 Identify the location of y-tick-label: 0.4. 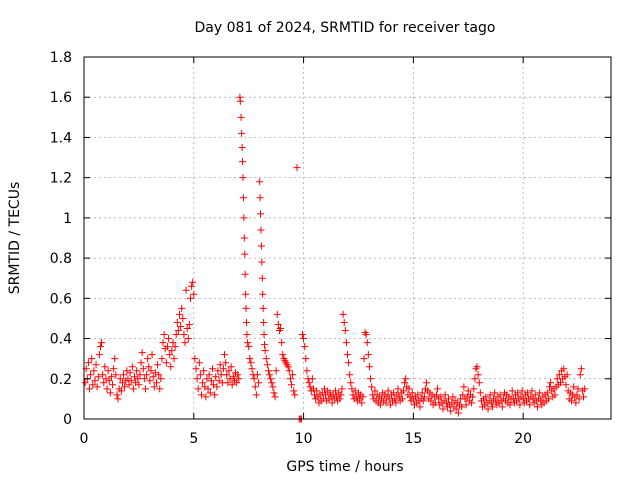
(61, 340).